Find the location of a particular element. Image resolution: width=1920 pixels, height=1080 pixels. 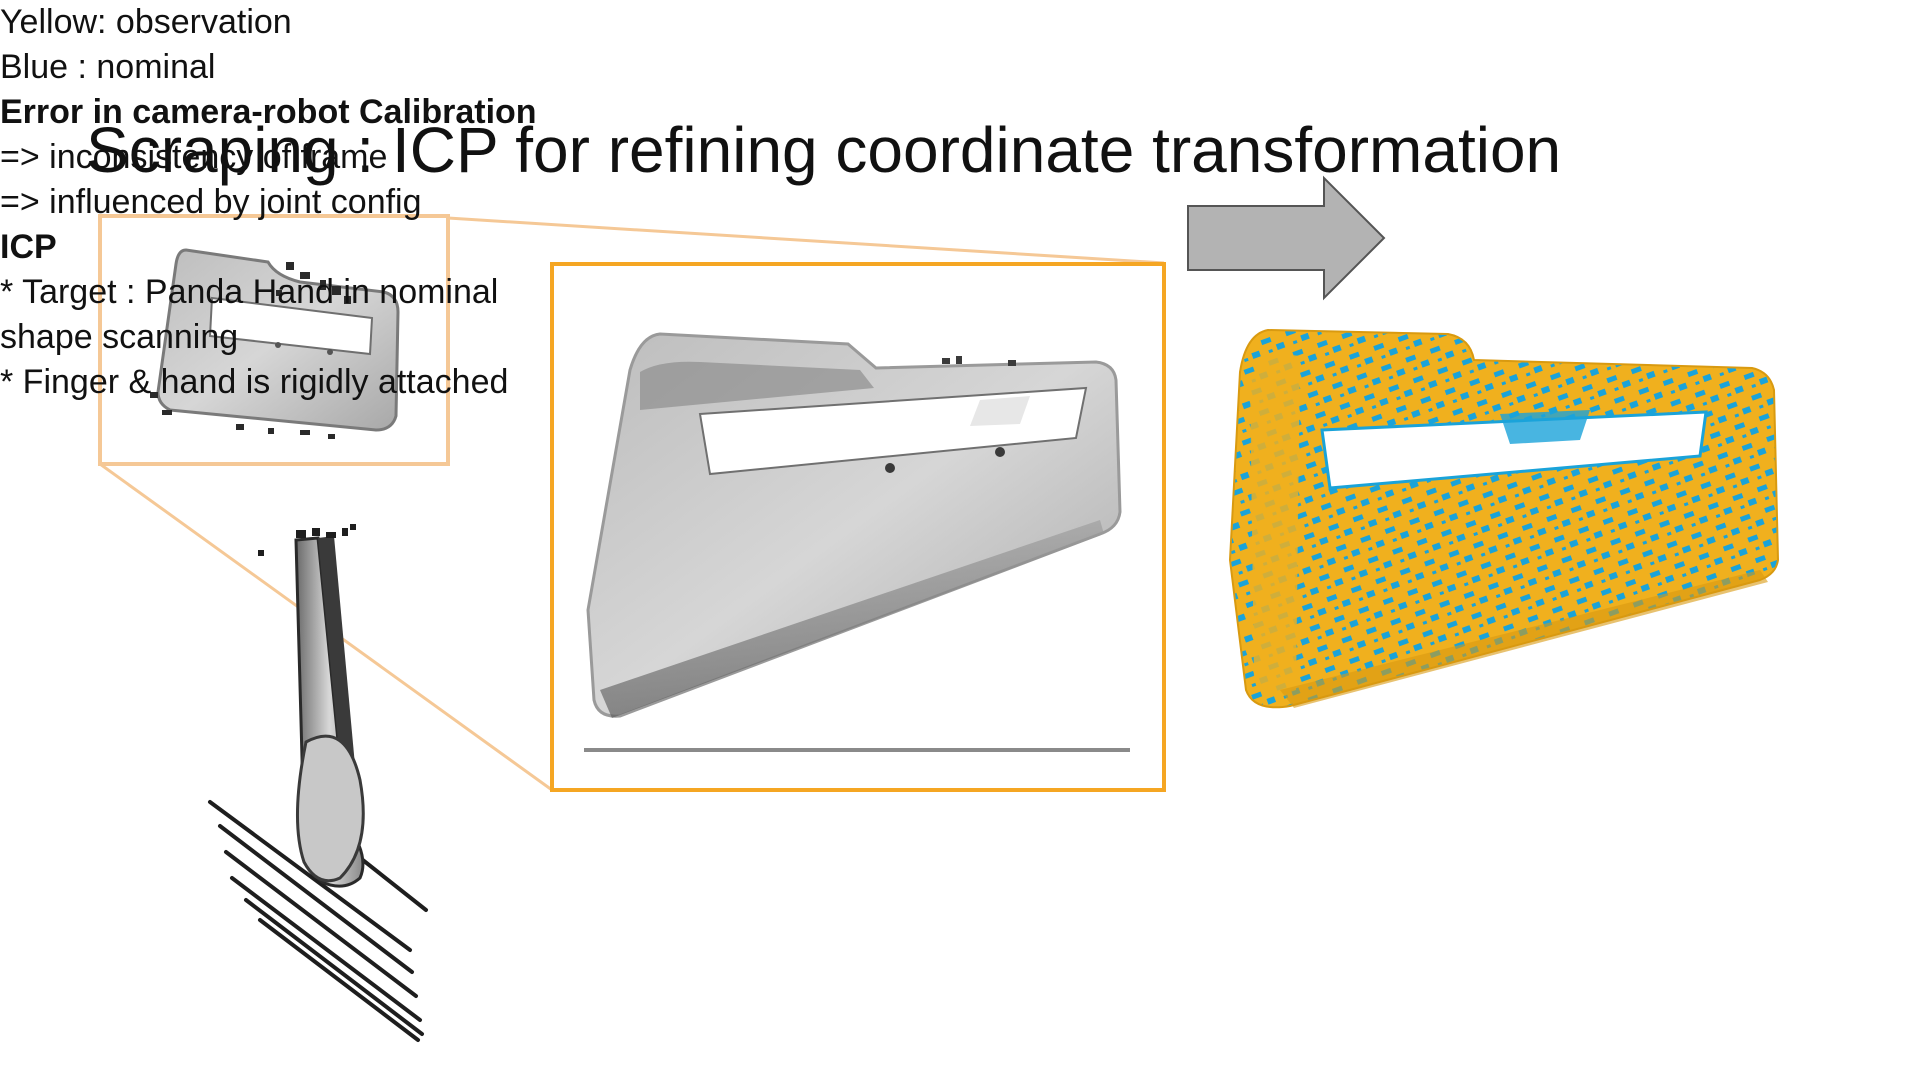

color-legend: Yellow: observation Blue : nominal is located at coordinates (960, 45).